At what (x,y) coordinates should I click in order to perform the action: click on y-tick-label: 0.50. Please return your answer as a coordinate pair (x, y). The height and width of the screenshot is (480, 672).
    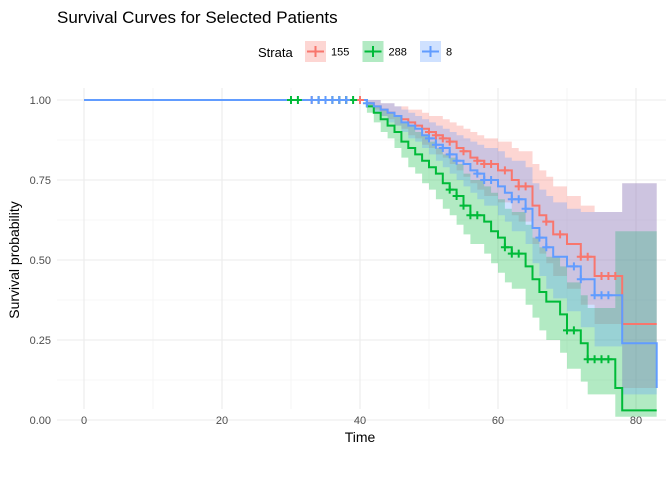
    Looking at the image, I should click on (40, 261).